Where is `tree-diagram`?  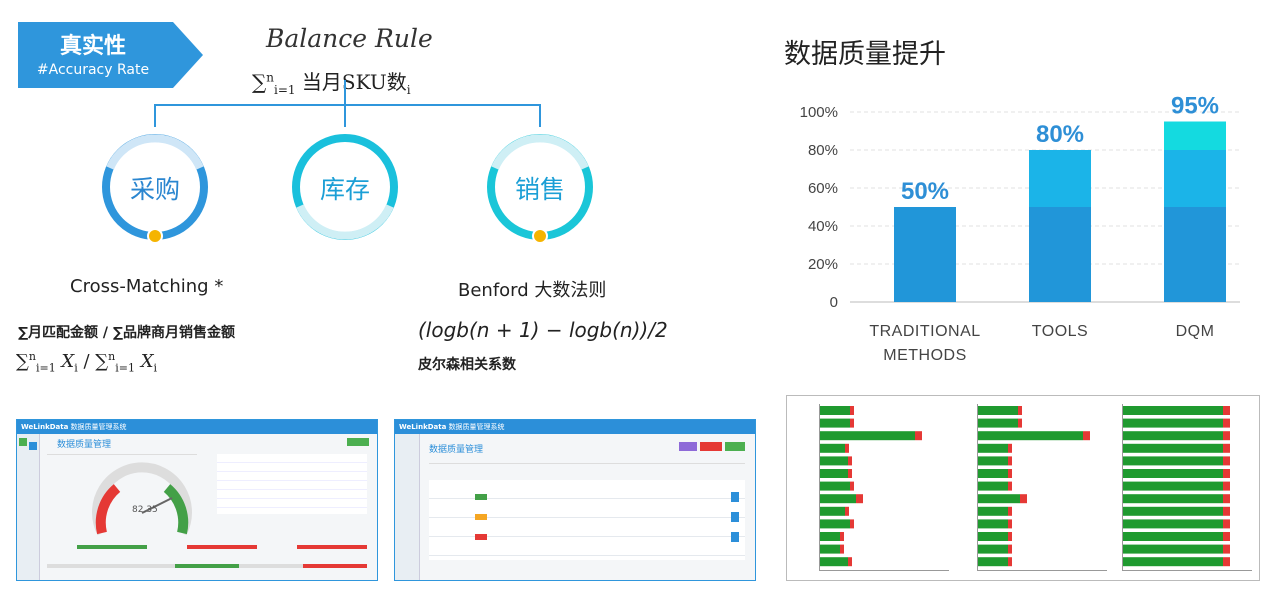
tree-diagram is located at coordinates (347, 162).